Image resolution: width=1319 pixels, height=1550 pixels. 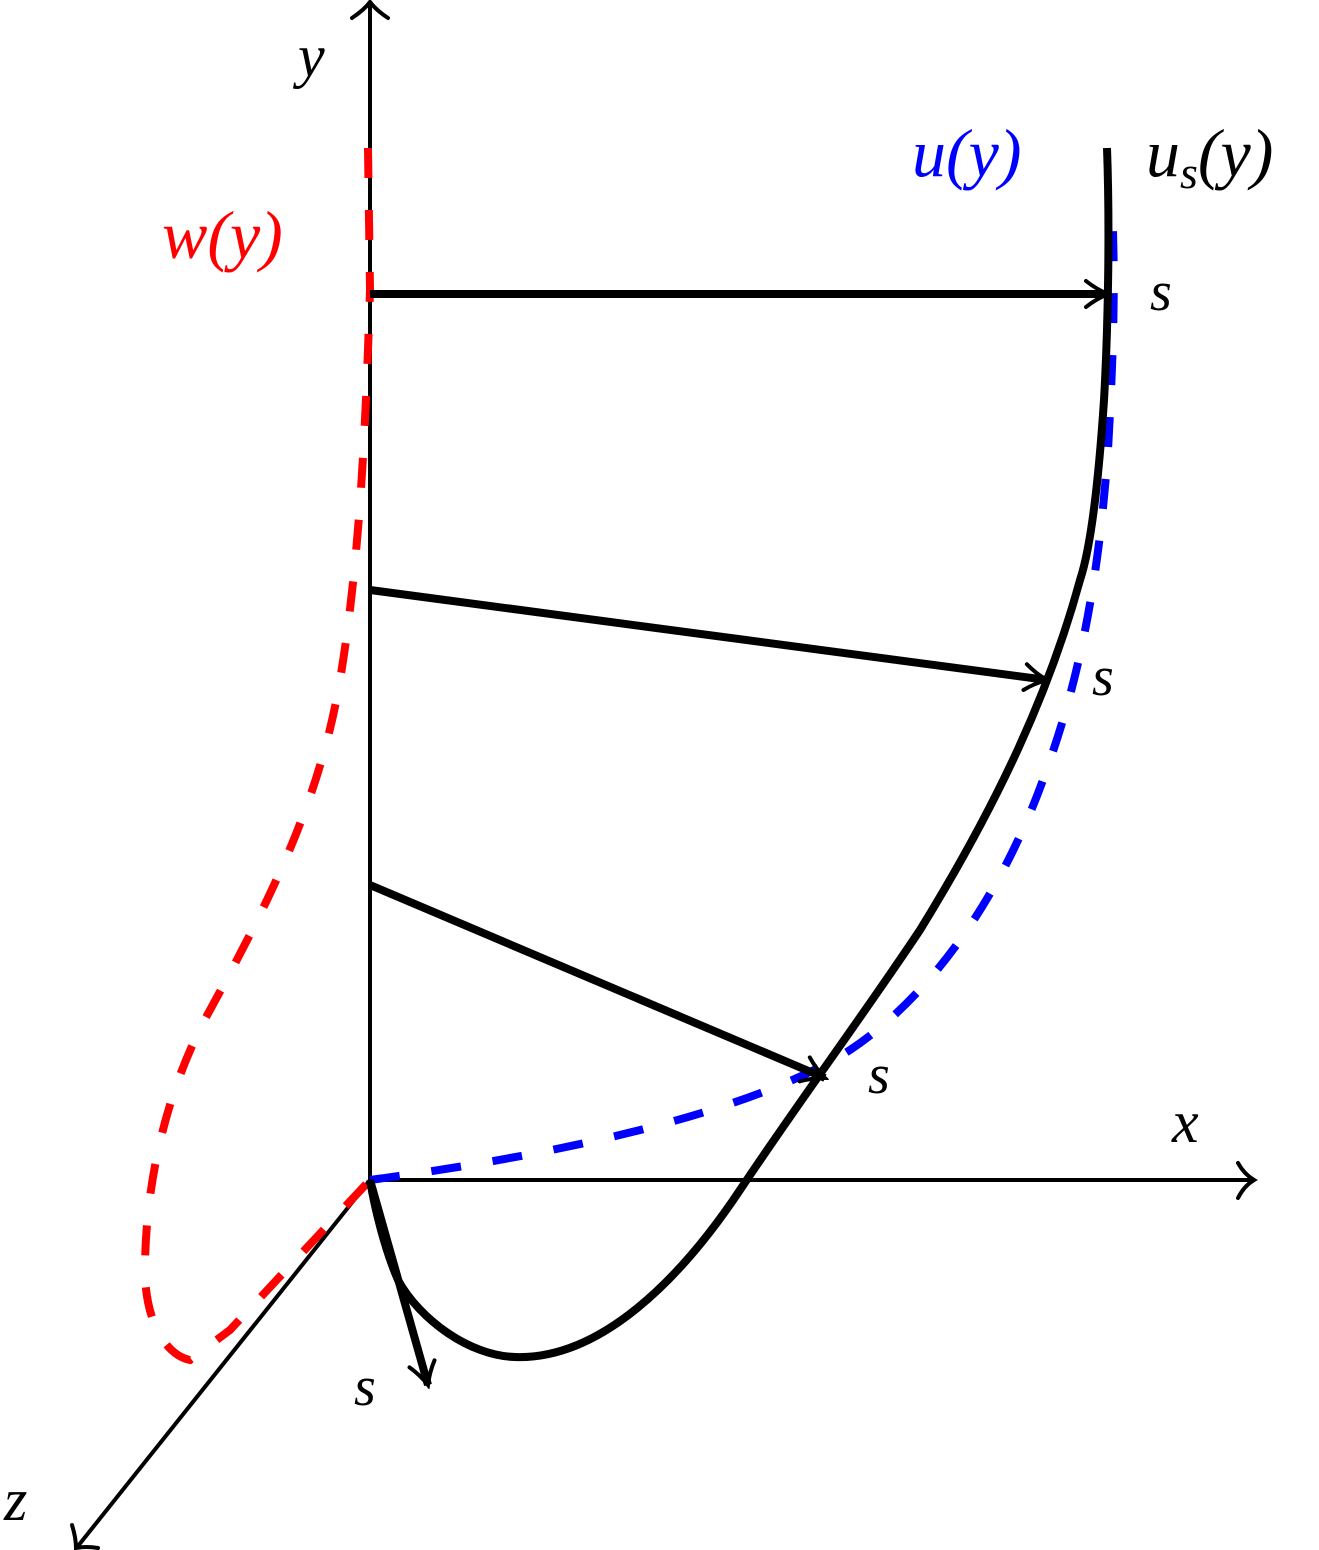 What do you see at coordinates (1235, 153) in the screenshot?
I see `us-label-rest: (y)` at bounding box center [1235, 153].